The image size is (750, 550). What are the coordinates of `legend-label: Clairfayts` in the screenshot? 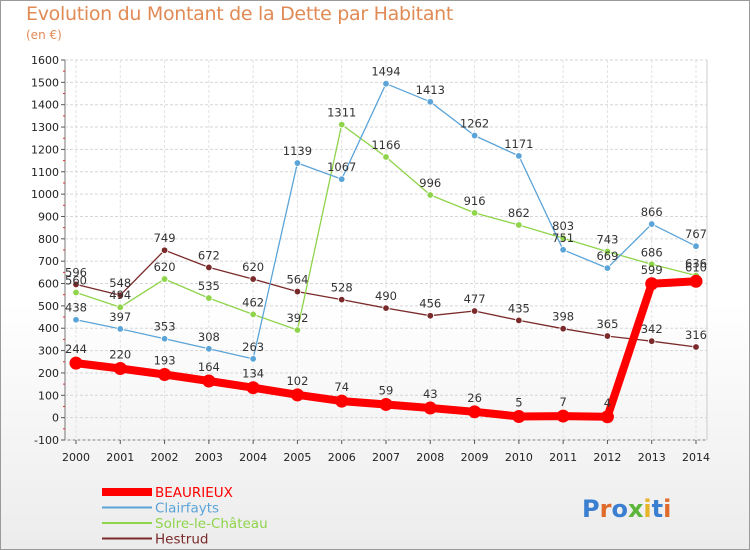 It's located at (187, 509).